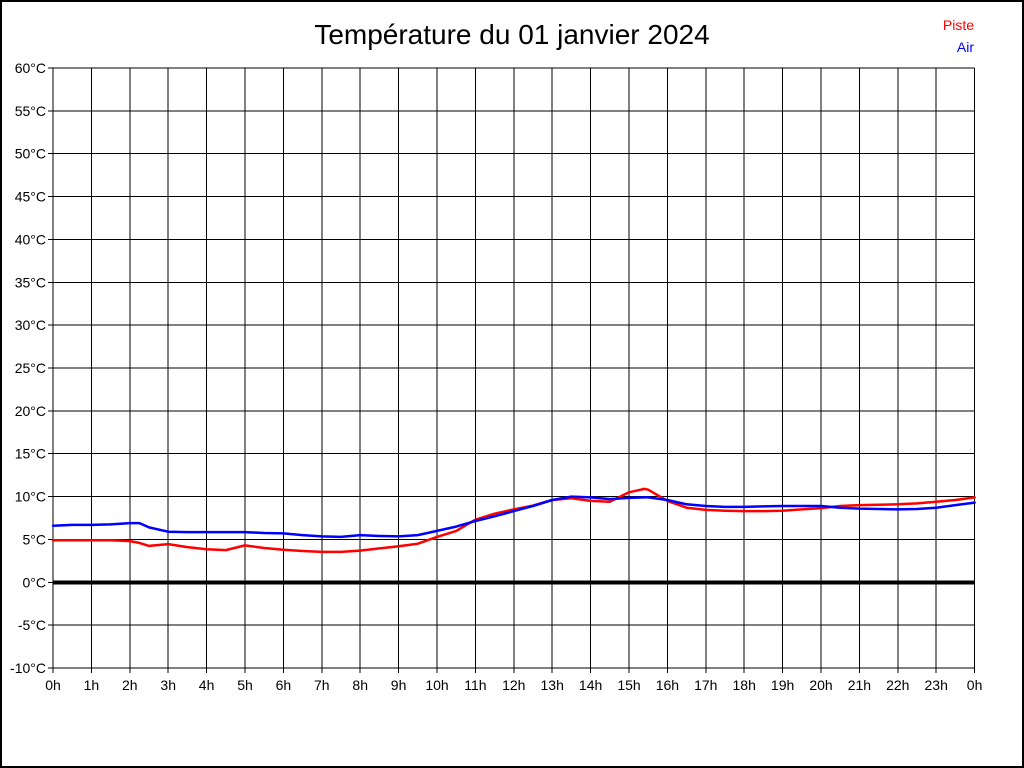  What do you see at coordinates (513, 685) in the screenshot?
I see `x-tick-label: 12h` at bounding box center [513, 685].